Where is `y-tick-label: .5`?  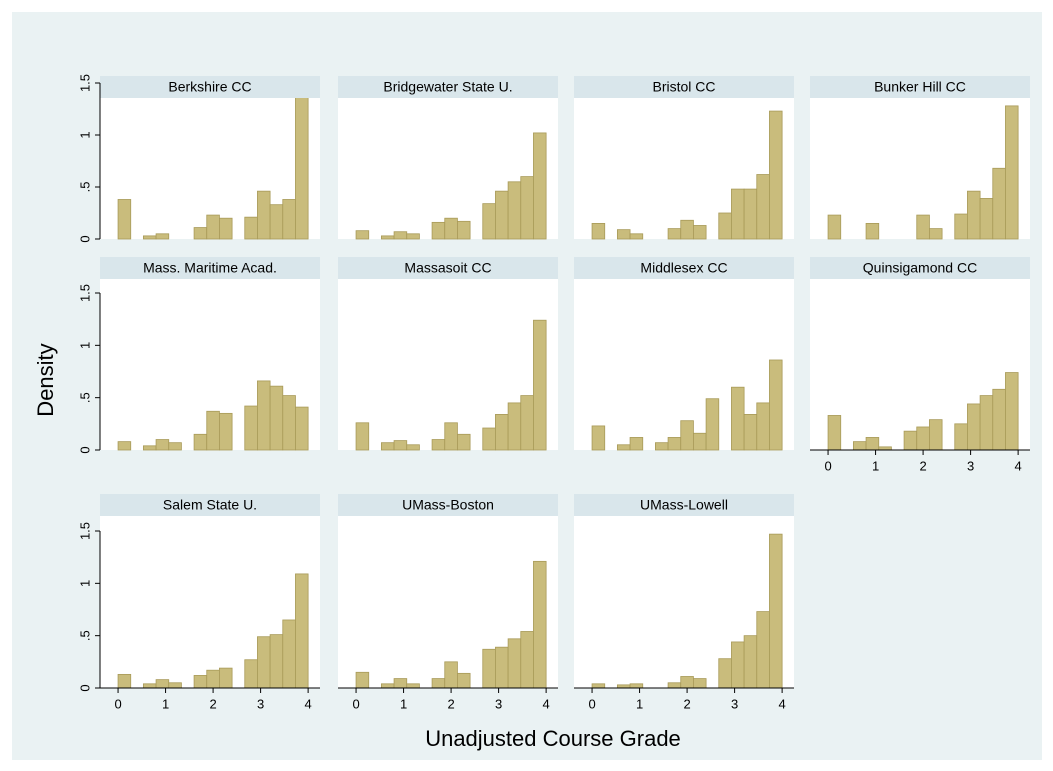 y-tick-label: .5 is located at coordinates (84, 397).